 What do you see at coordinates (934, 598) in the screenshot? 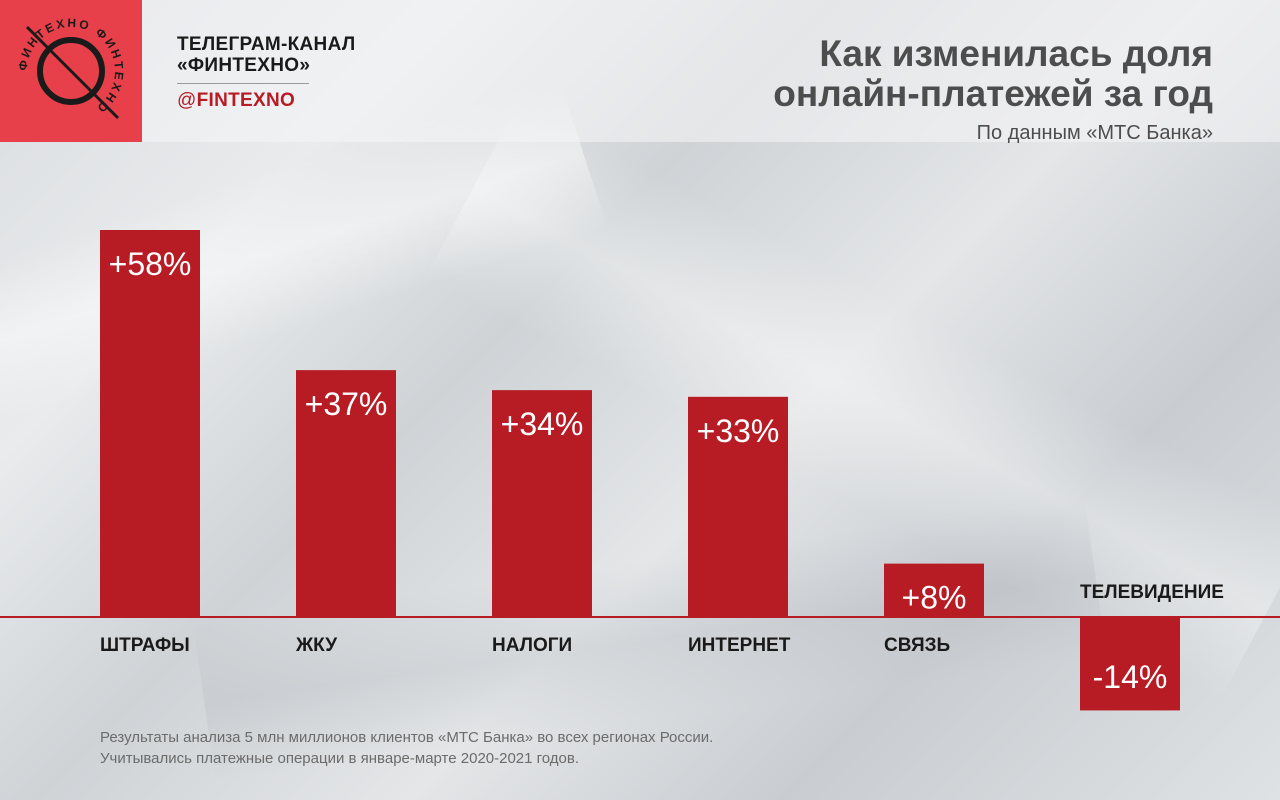
I see `bar-value-label: +8%` at bounding box center [934, 598].